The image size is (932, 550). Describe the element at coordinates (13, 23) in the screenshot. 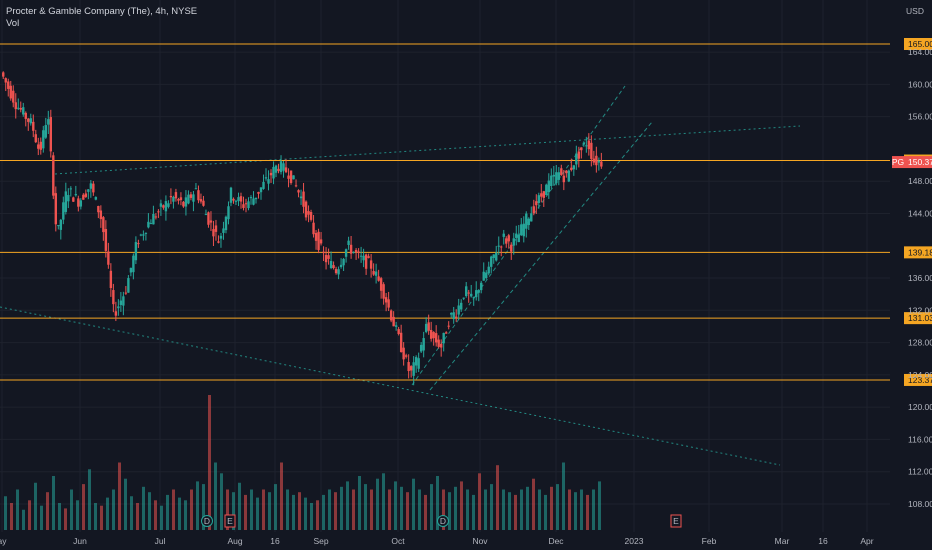

I see `volume-indicator-label: Vol` at that location.